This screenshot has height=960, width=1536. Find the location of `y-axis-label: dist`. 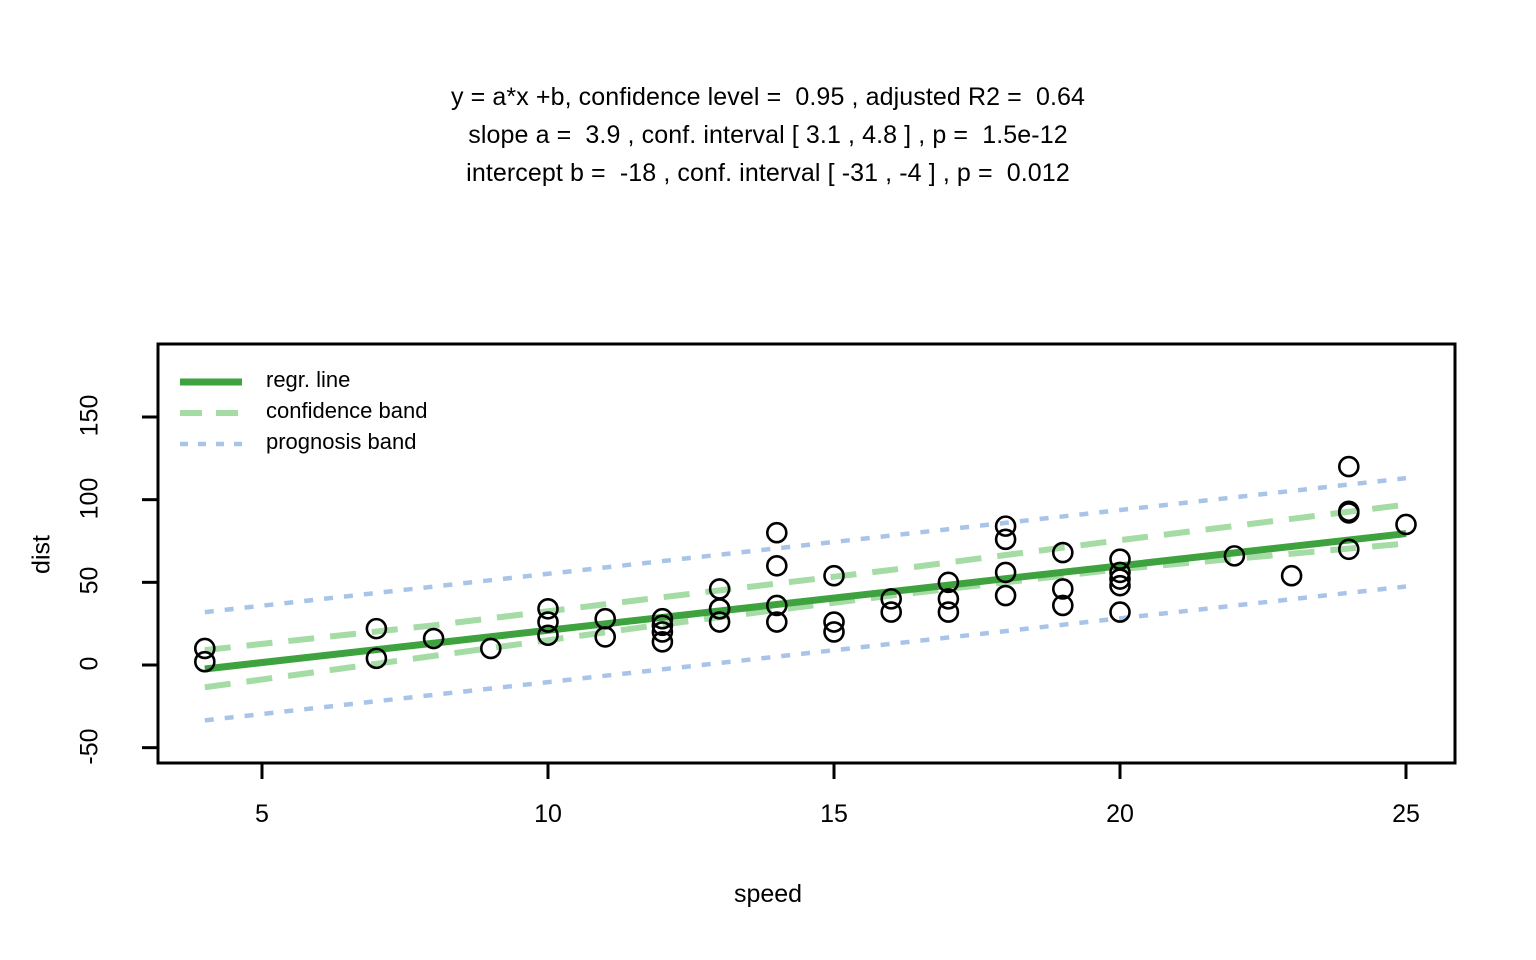

y-axis-label: dist is located at coordinates (41, 554).